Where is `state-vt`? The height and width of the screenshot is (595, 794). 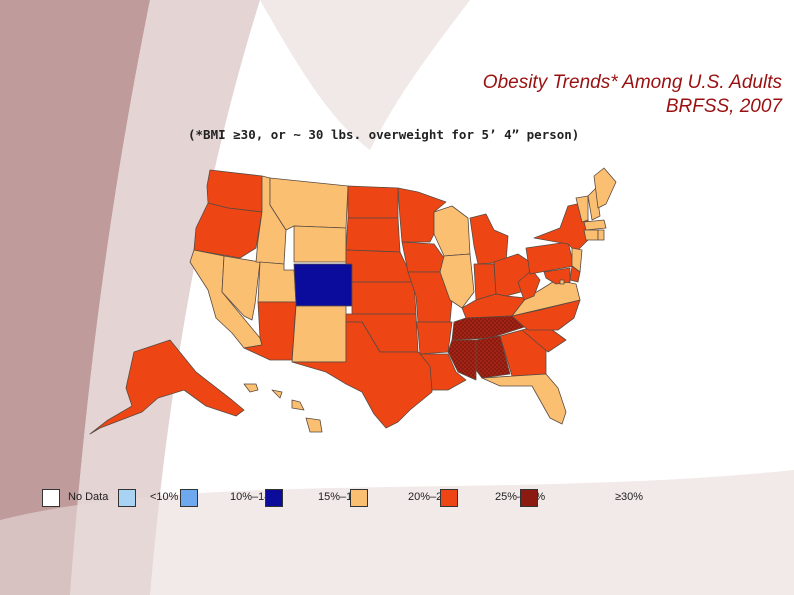
state-vt is located at coordinates (582, 209).